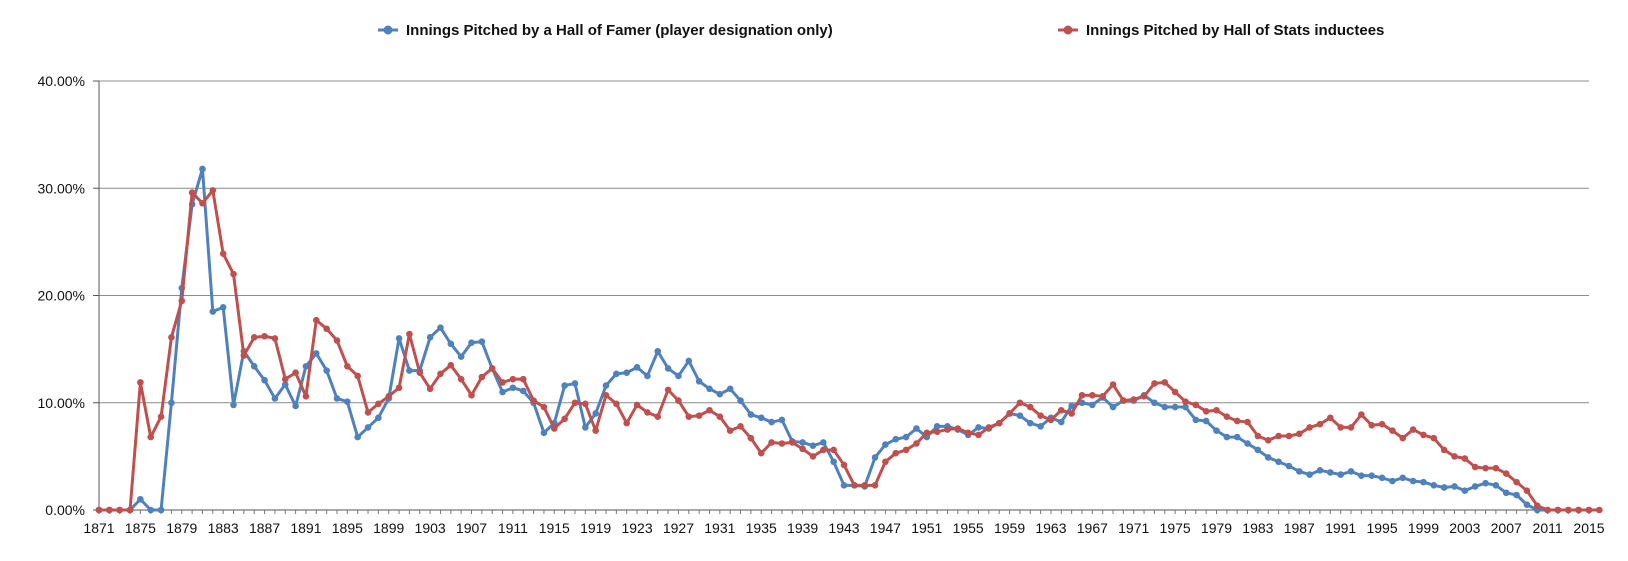  Describe the element at coordinates (61, 296) in the screenshot. I see `y-tick-label: 20.00%` at that location.